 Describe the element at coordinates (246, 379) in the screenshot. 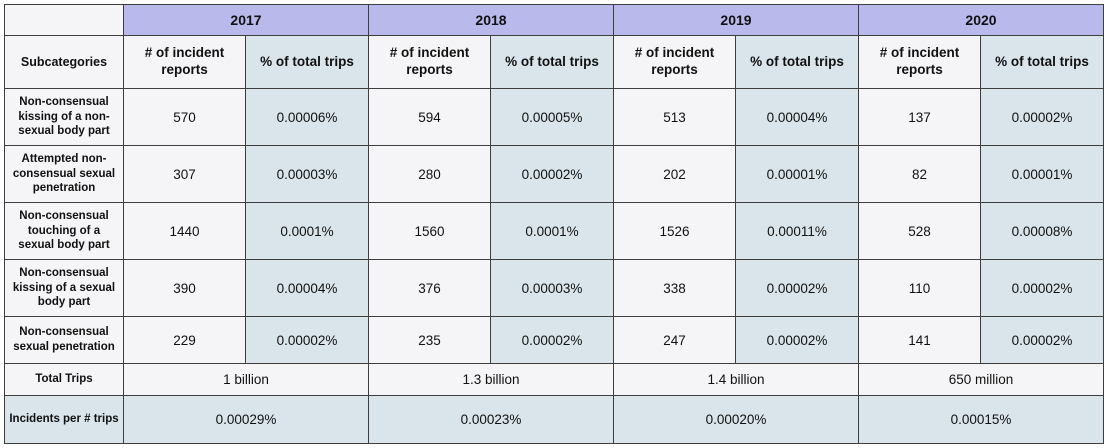

I see `total-trips-value: 1 billion` at that location.